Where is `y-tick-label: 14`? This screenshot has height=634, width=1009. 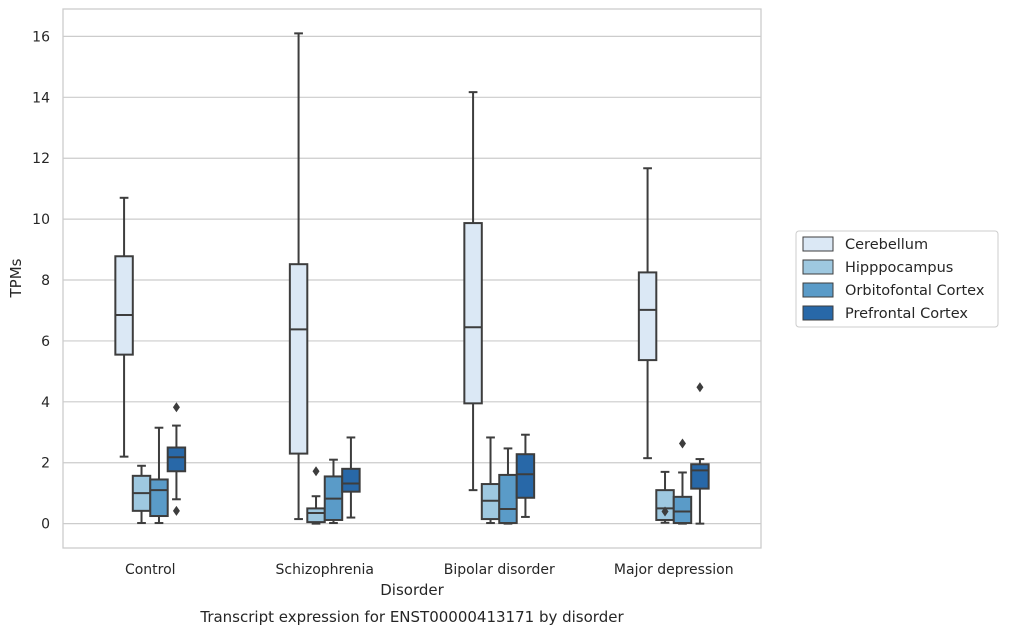 y-tick-label: 14 is located at coordinates (41, 98).